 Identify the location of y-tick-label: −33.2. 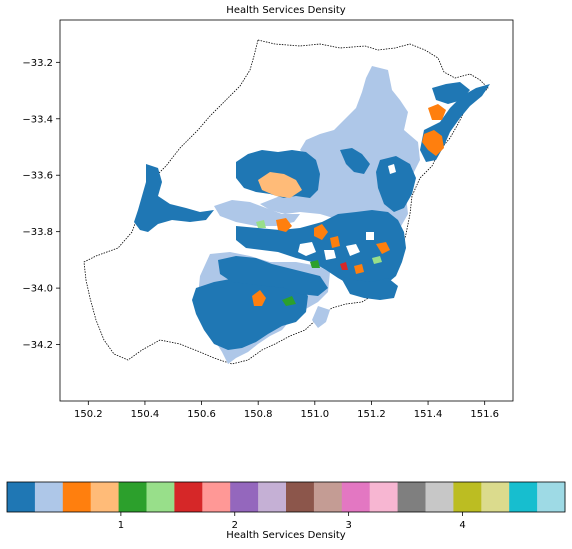
(37, 63).